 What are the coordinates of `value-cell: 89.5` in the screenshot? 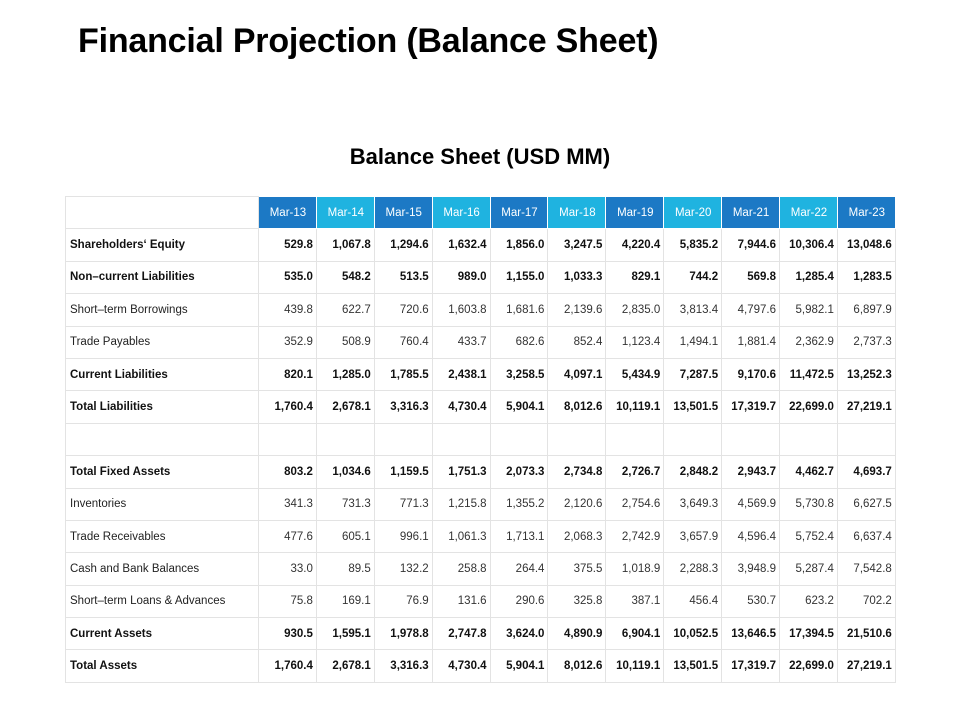 It's located at (345, 569).